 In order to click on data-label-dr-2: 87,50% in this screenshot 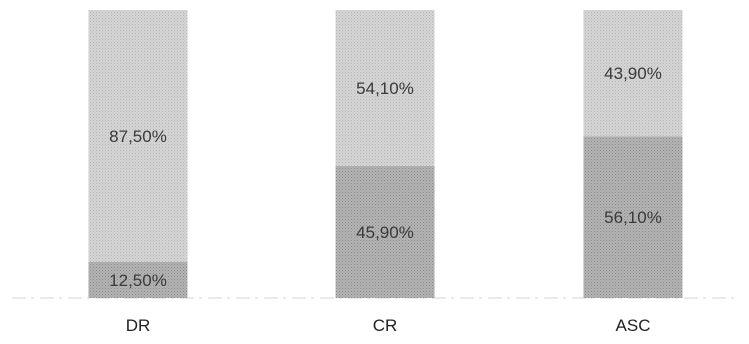, I will do `click(138, 136)`.